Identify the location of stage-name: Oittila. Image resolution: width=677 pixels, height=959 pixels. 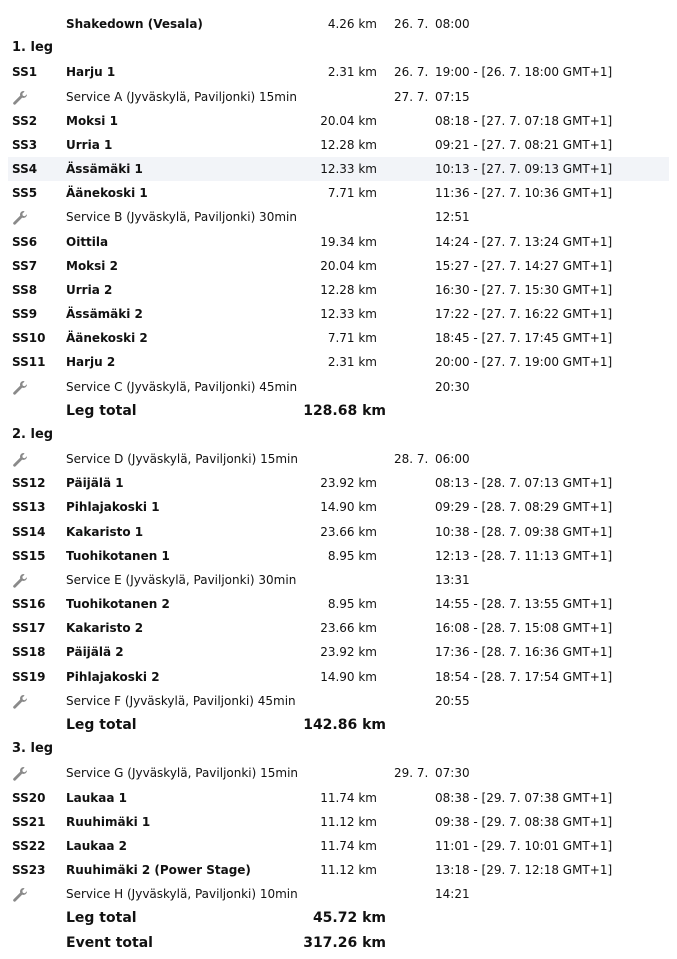
(87, 241).